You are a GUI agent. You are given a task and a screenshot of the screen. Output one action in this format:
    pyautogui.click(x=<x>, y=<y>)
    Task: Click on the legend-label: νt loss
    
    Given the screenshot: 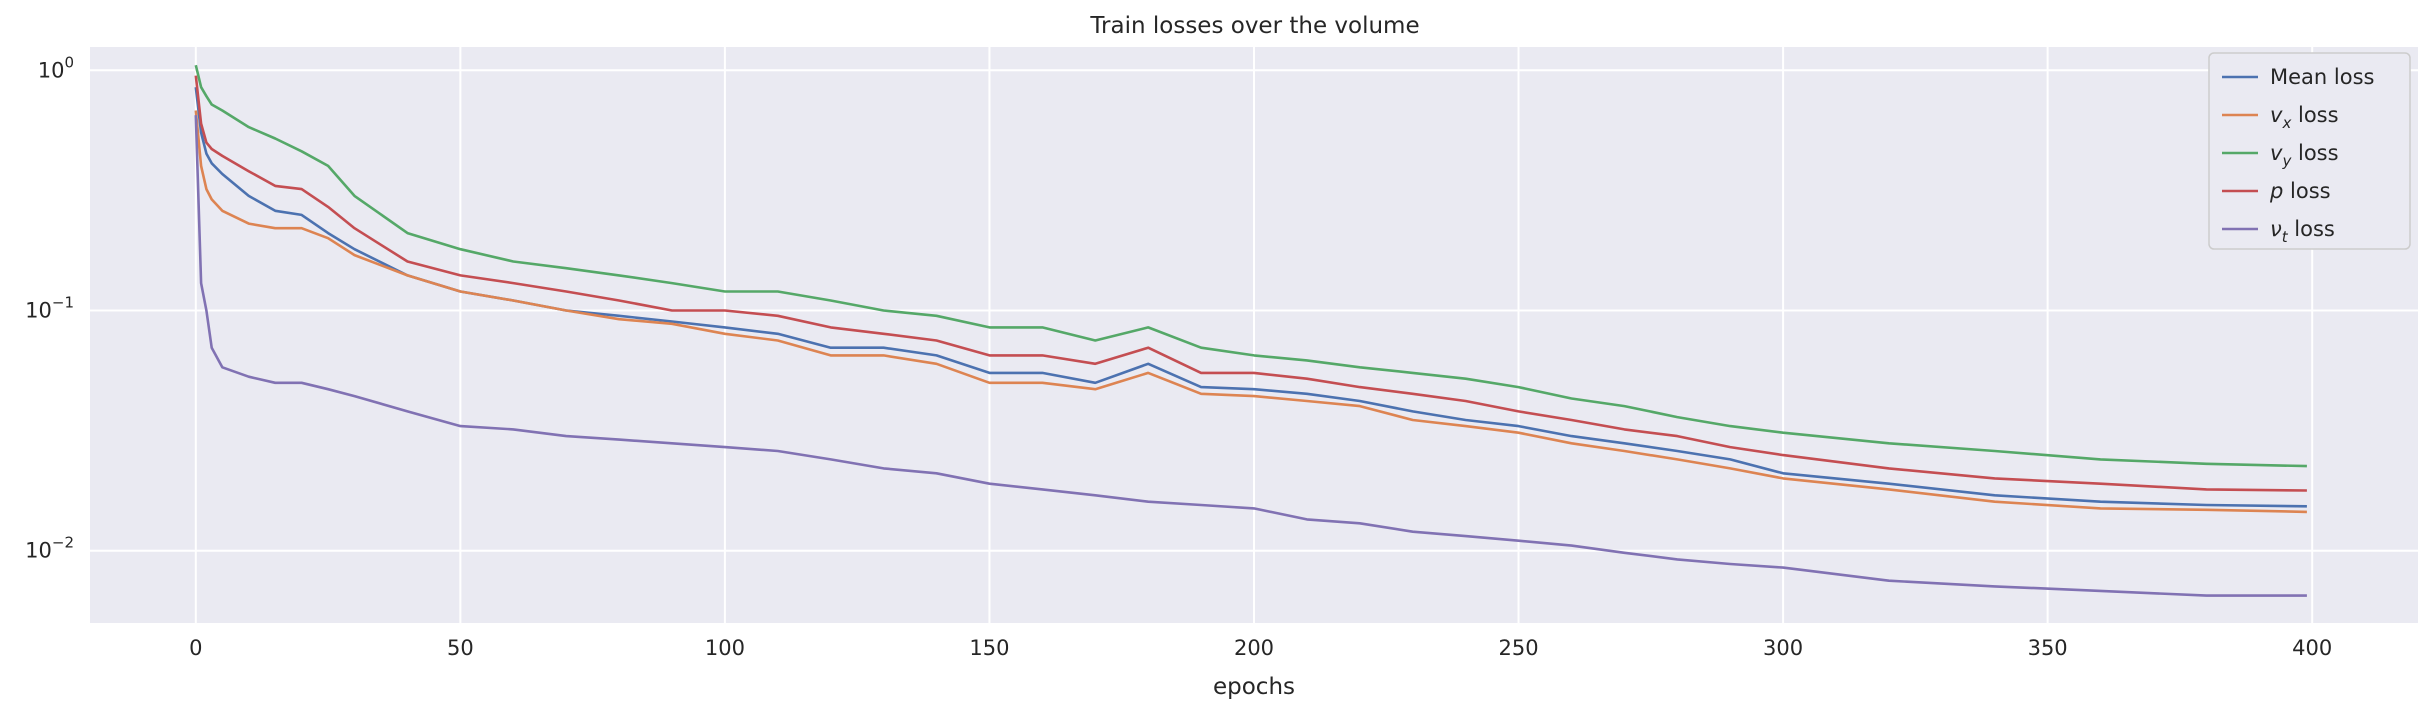 What is the action you would take?
    pyautogui.click(x=2302, y=231)
    